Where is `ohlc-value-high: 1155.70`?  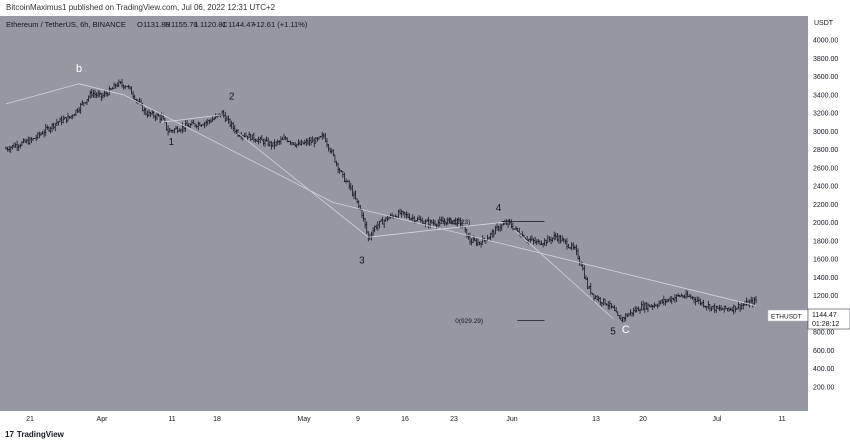
ohlc-value-high: 1155.70 is located at coordinates (184, 24).